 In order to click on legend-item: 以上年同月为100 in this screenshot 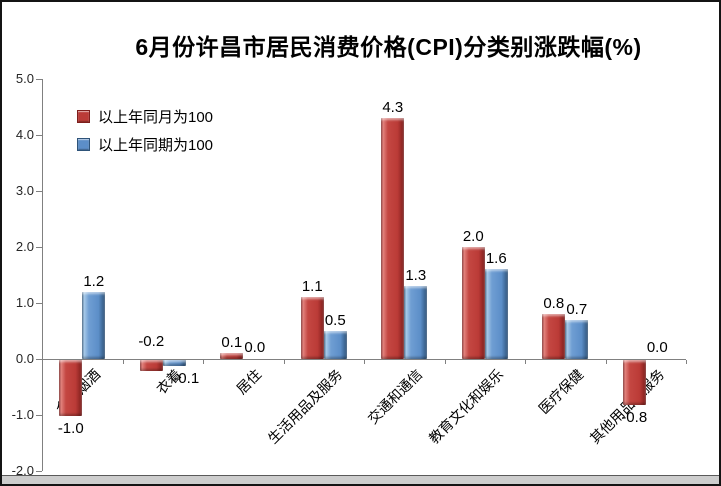, I will do `click(145, 117)`.